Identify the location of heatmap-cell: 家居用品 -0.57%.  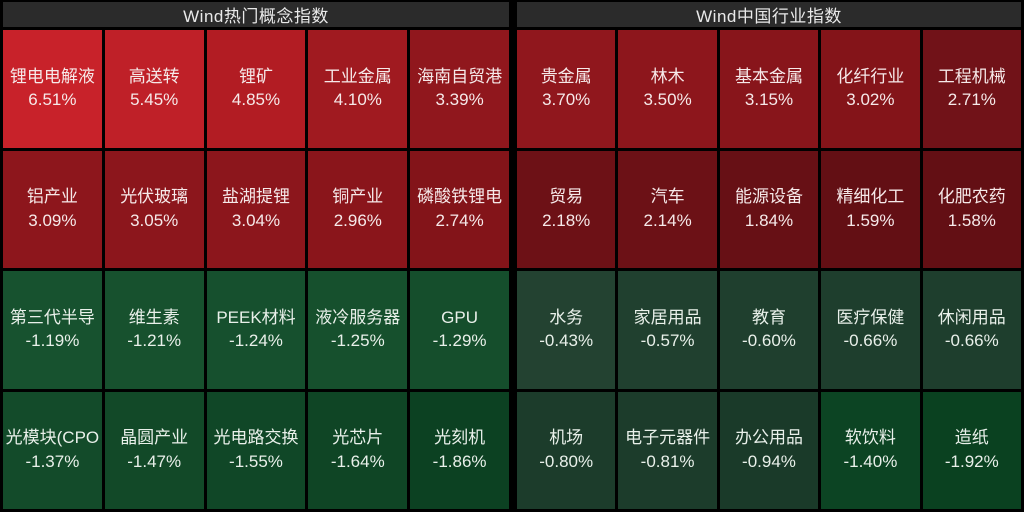
(667, 330).